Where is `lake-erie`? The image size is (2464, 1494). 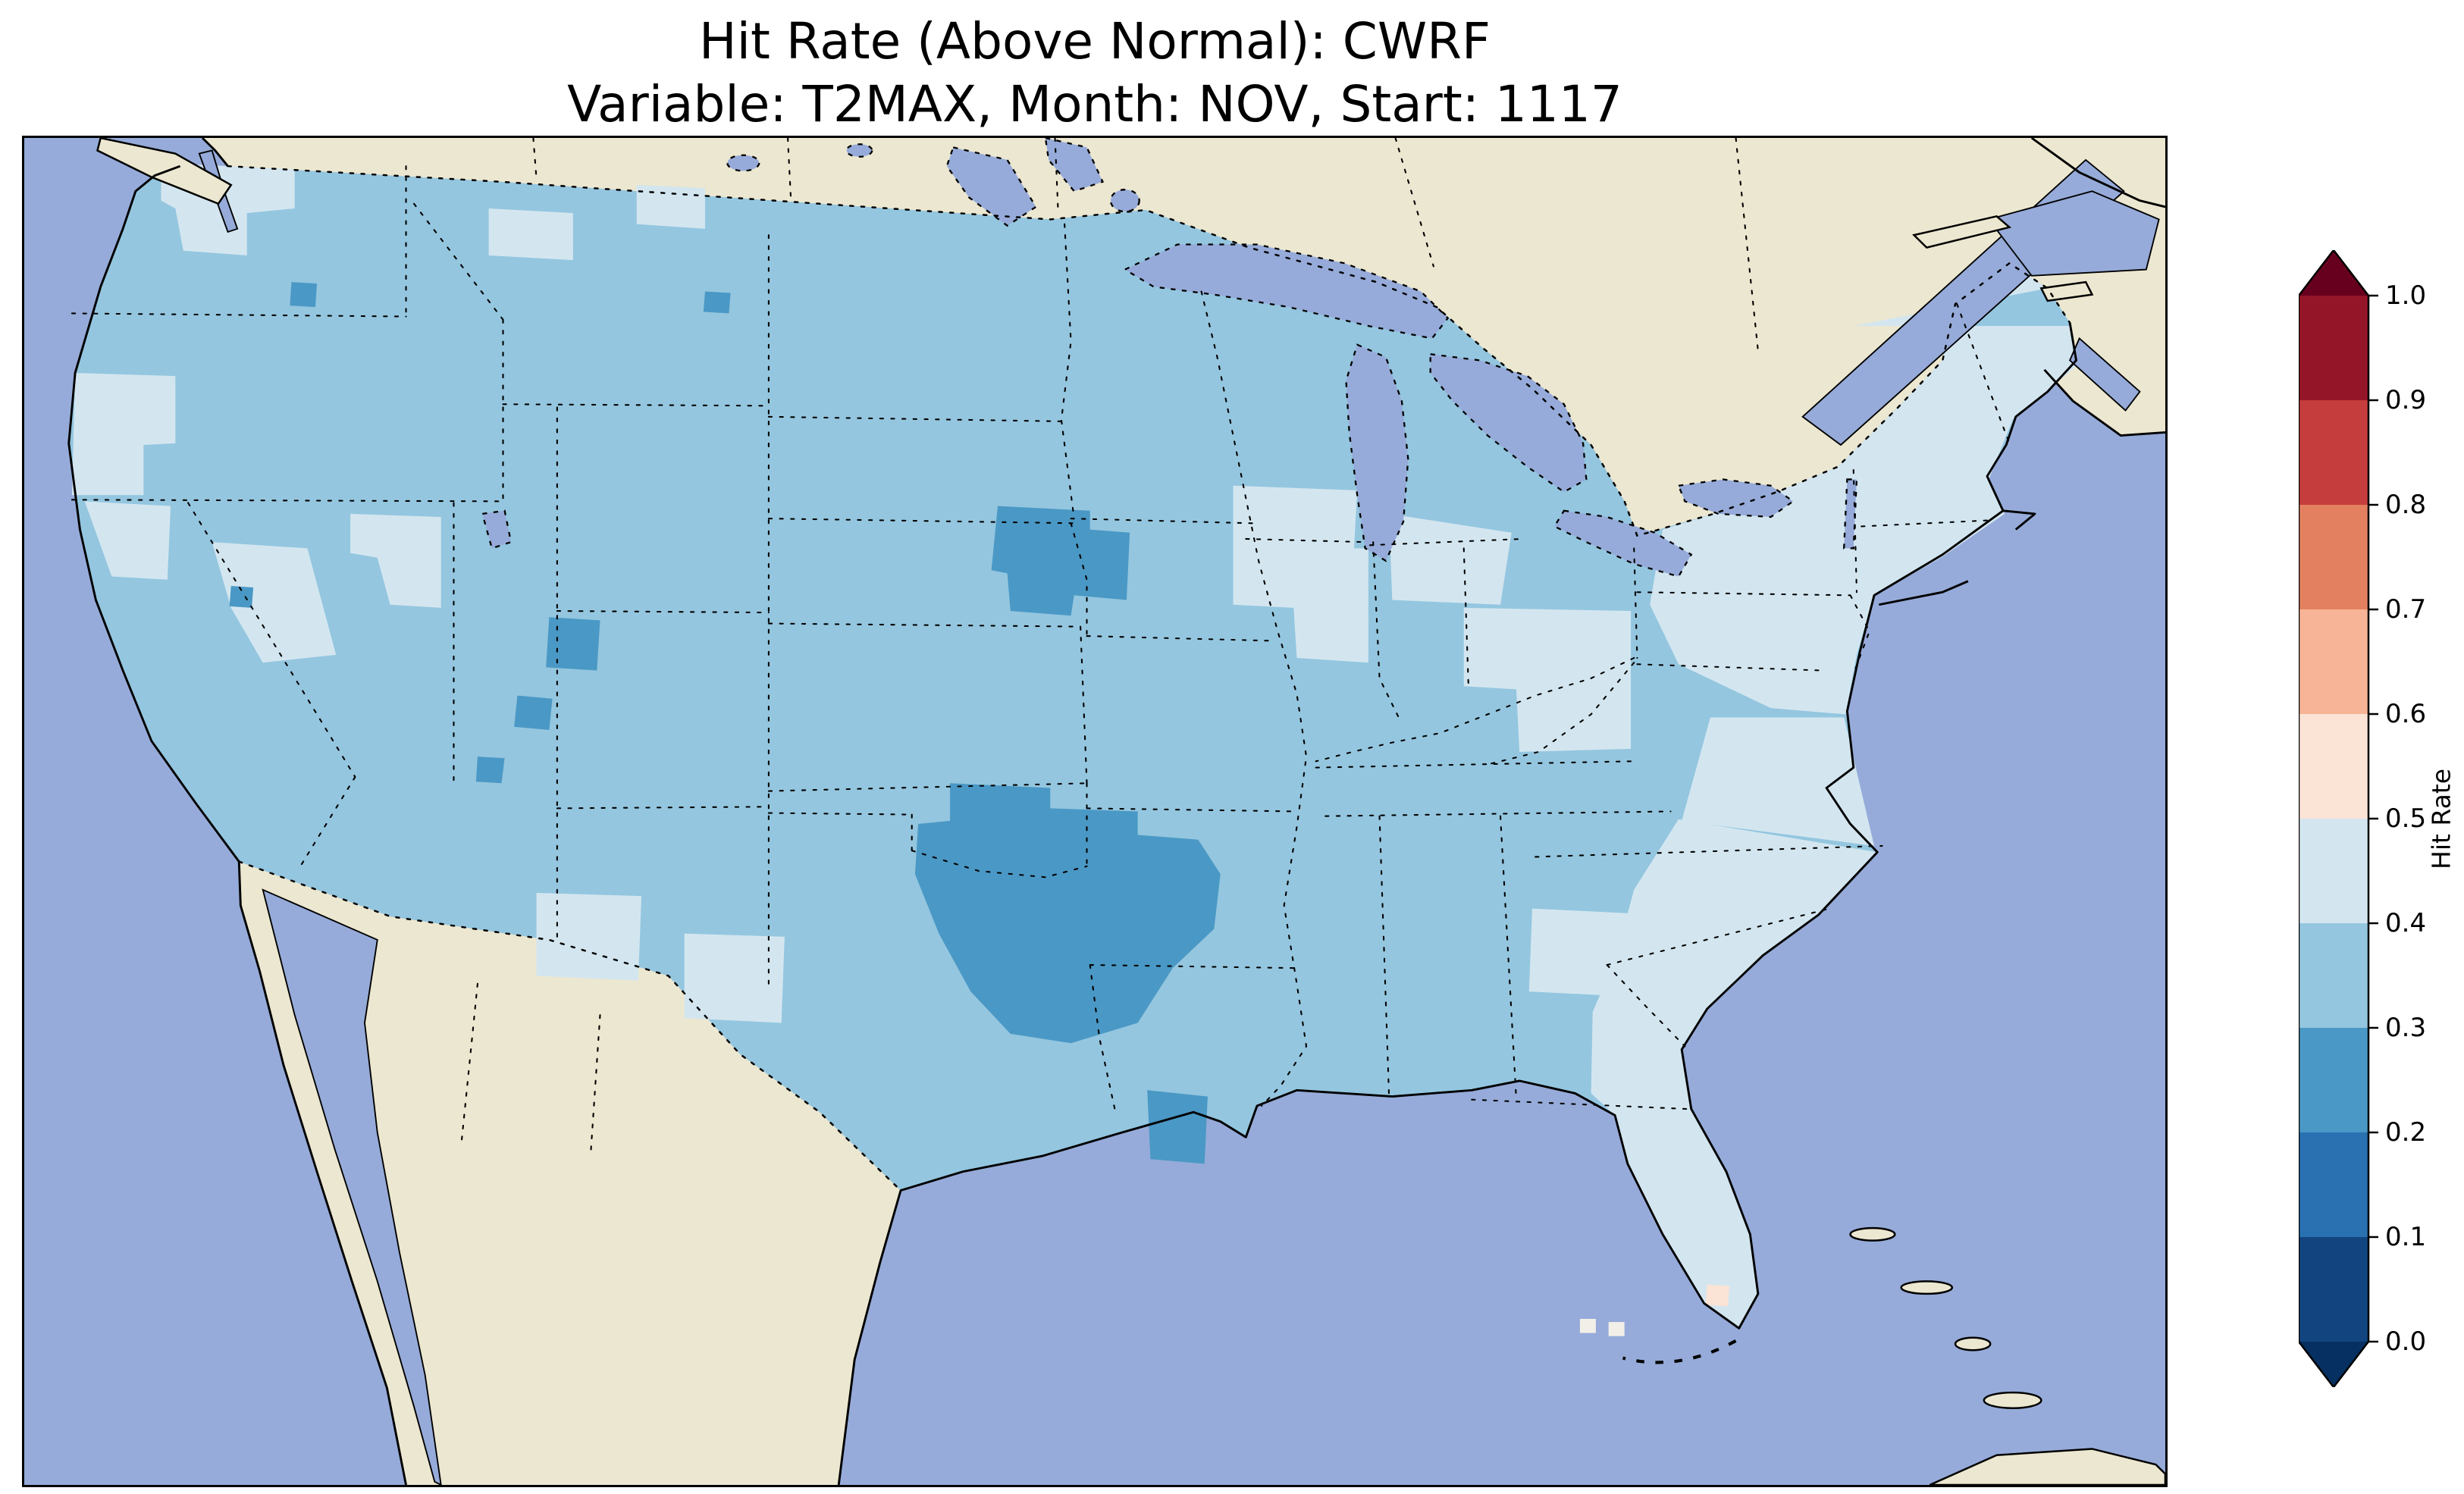
lake-erie is located at coordinates (1623, 543).